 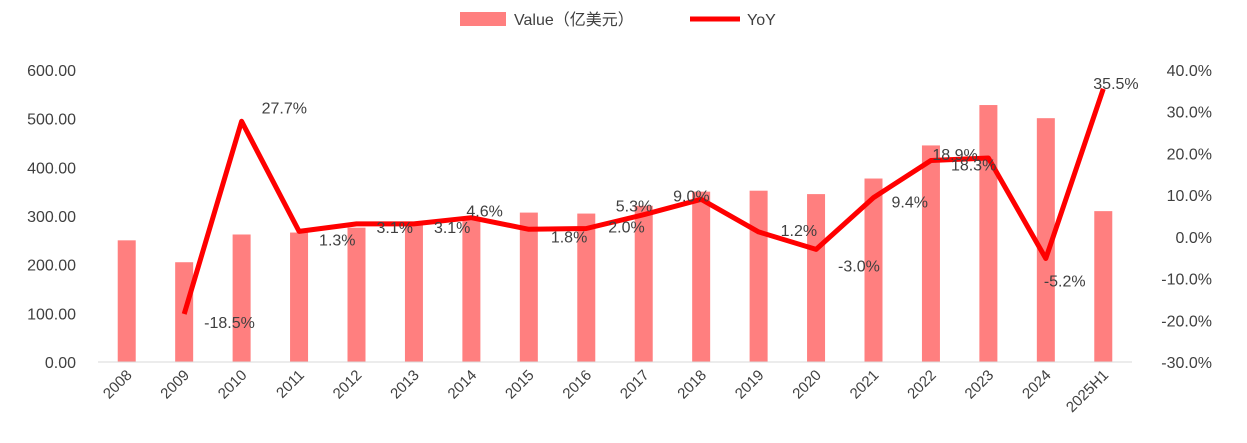 I want to click on yoy-data-label: 2.0%, so click(x=626, y=228).